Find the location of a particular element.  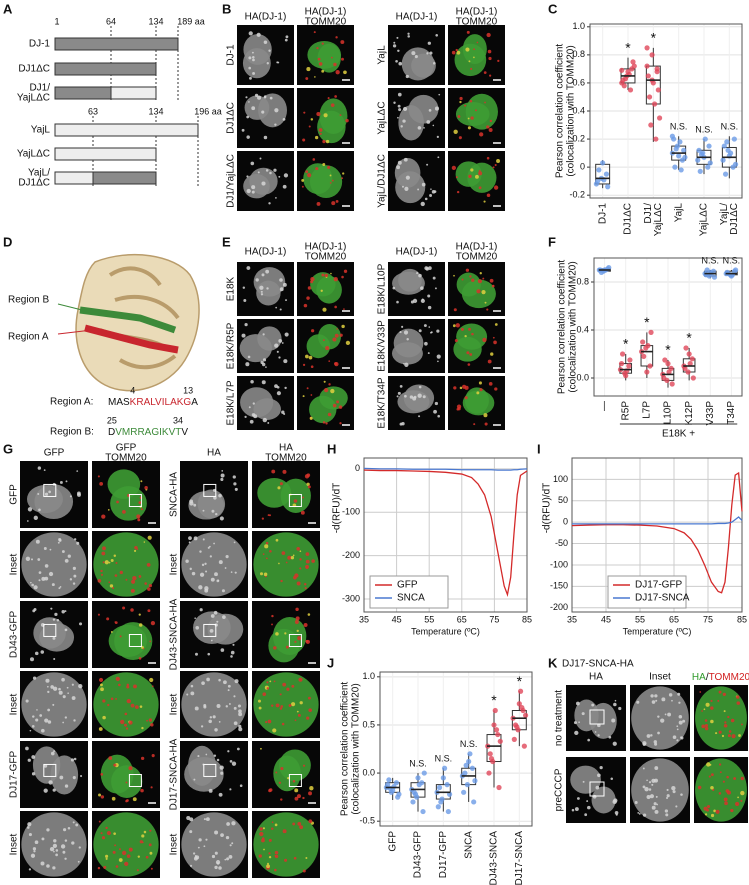

x-tick-label: 85 is located at coordinates (527, 619).